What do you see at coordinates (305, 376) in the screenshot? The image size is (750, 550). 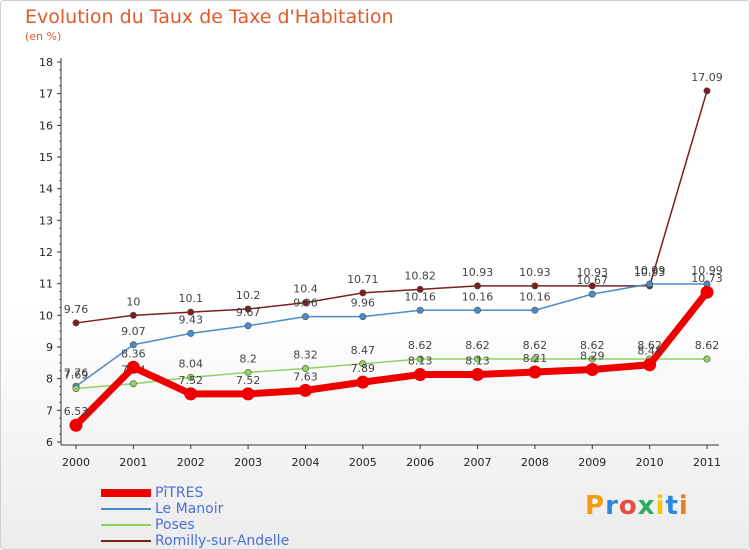 I see `data-label-3: 7.63` at bounding box center [305, 376].